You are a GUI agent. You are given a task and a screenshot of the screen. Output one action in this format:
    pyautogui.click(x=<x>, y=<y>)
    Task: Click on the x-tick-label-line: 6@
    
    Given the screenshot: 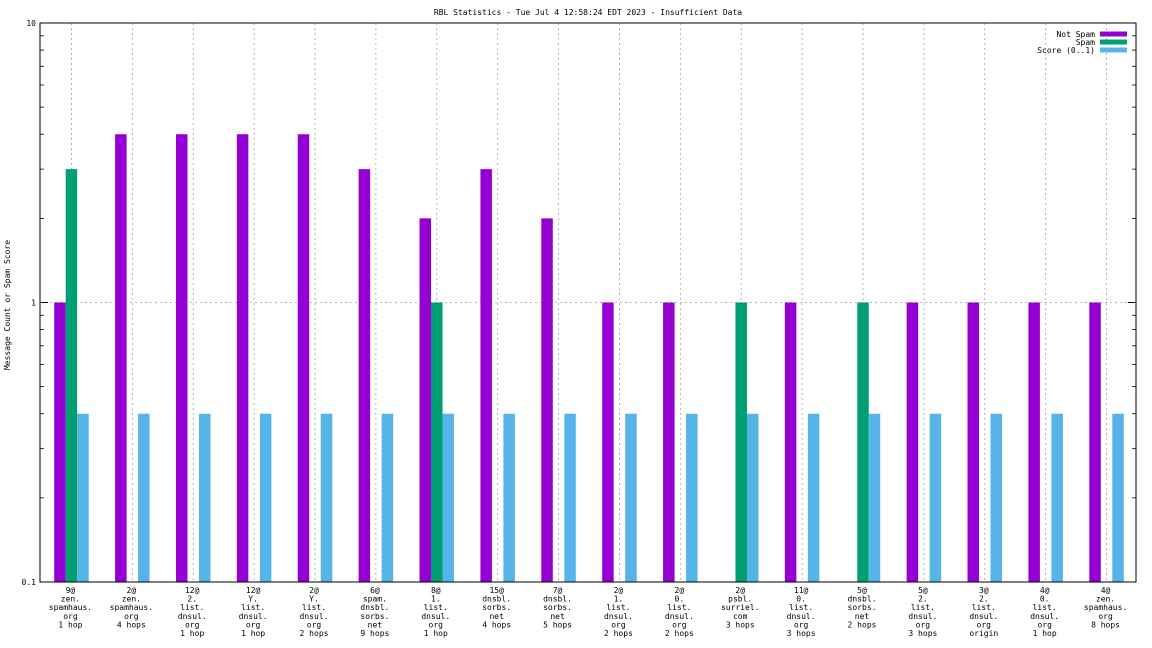 What is the action you would take?
    pyautogui.click(x=375, y=590)
    